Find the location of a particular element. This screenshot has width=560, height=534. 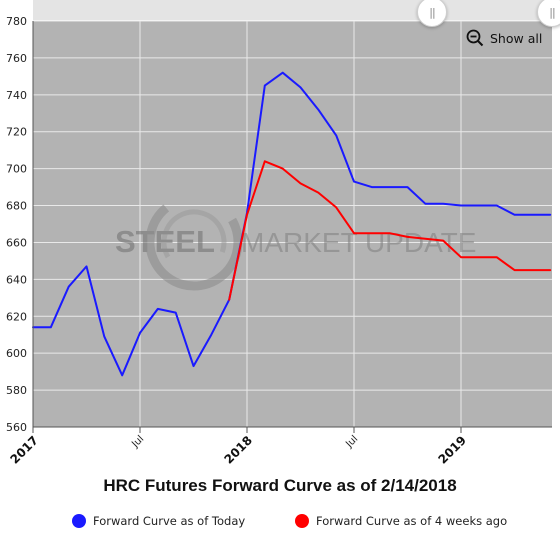

show-all-button: Show all is located at coordinates (504, 38).